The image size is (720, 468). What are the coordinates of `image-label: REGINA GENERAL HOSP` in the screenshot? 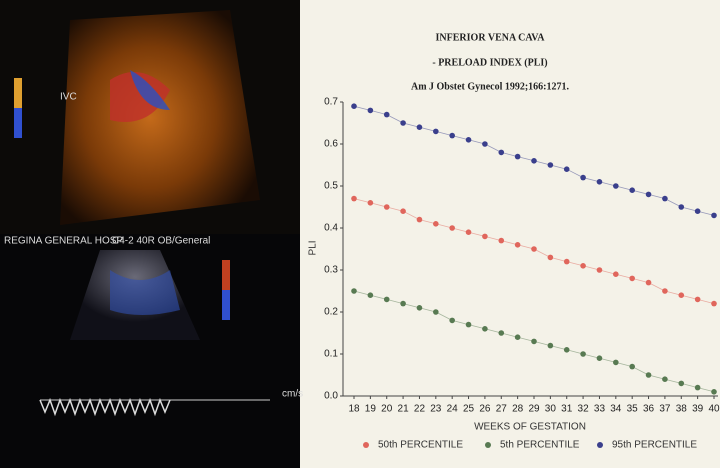 It's located at (63, 241).